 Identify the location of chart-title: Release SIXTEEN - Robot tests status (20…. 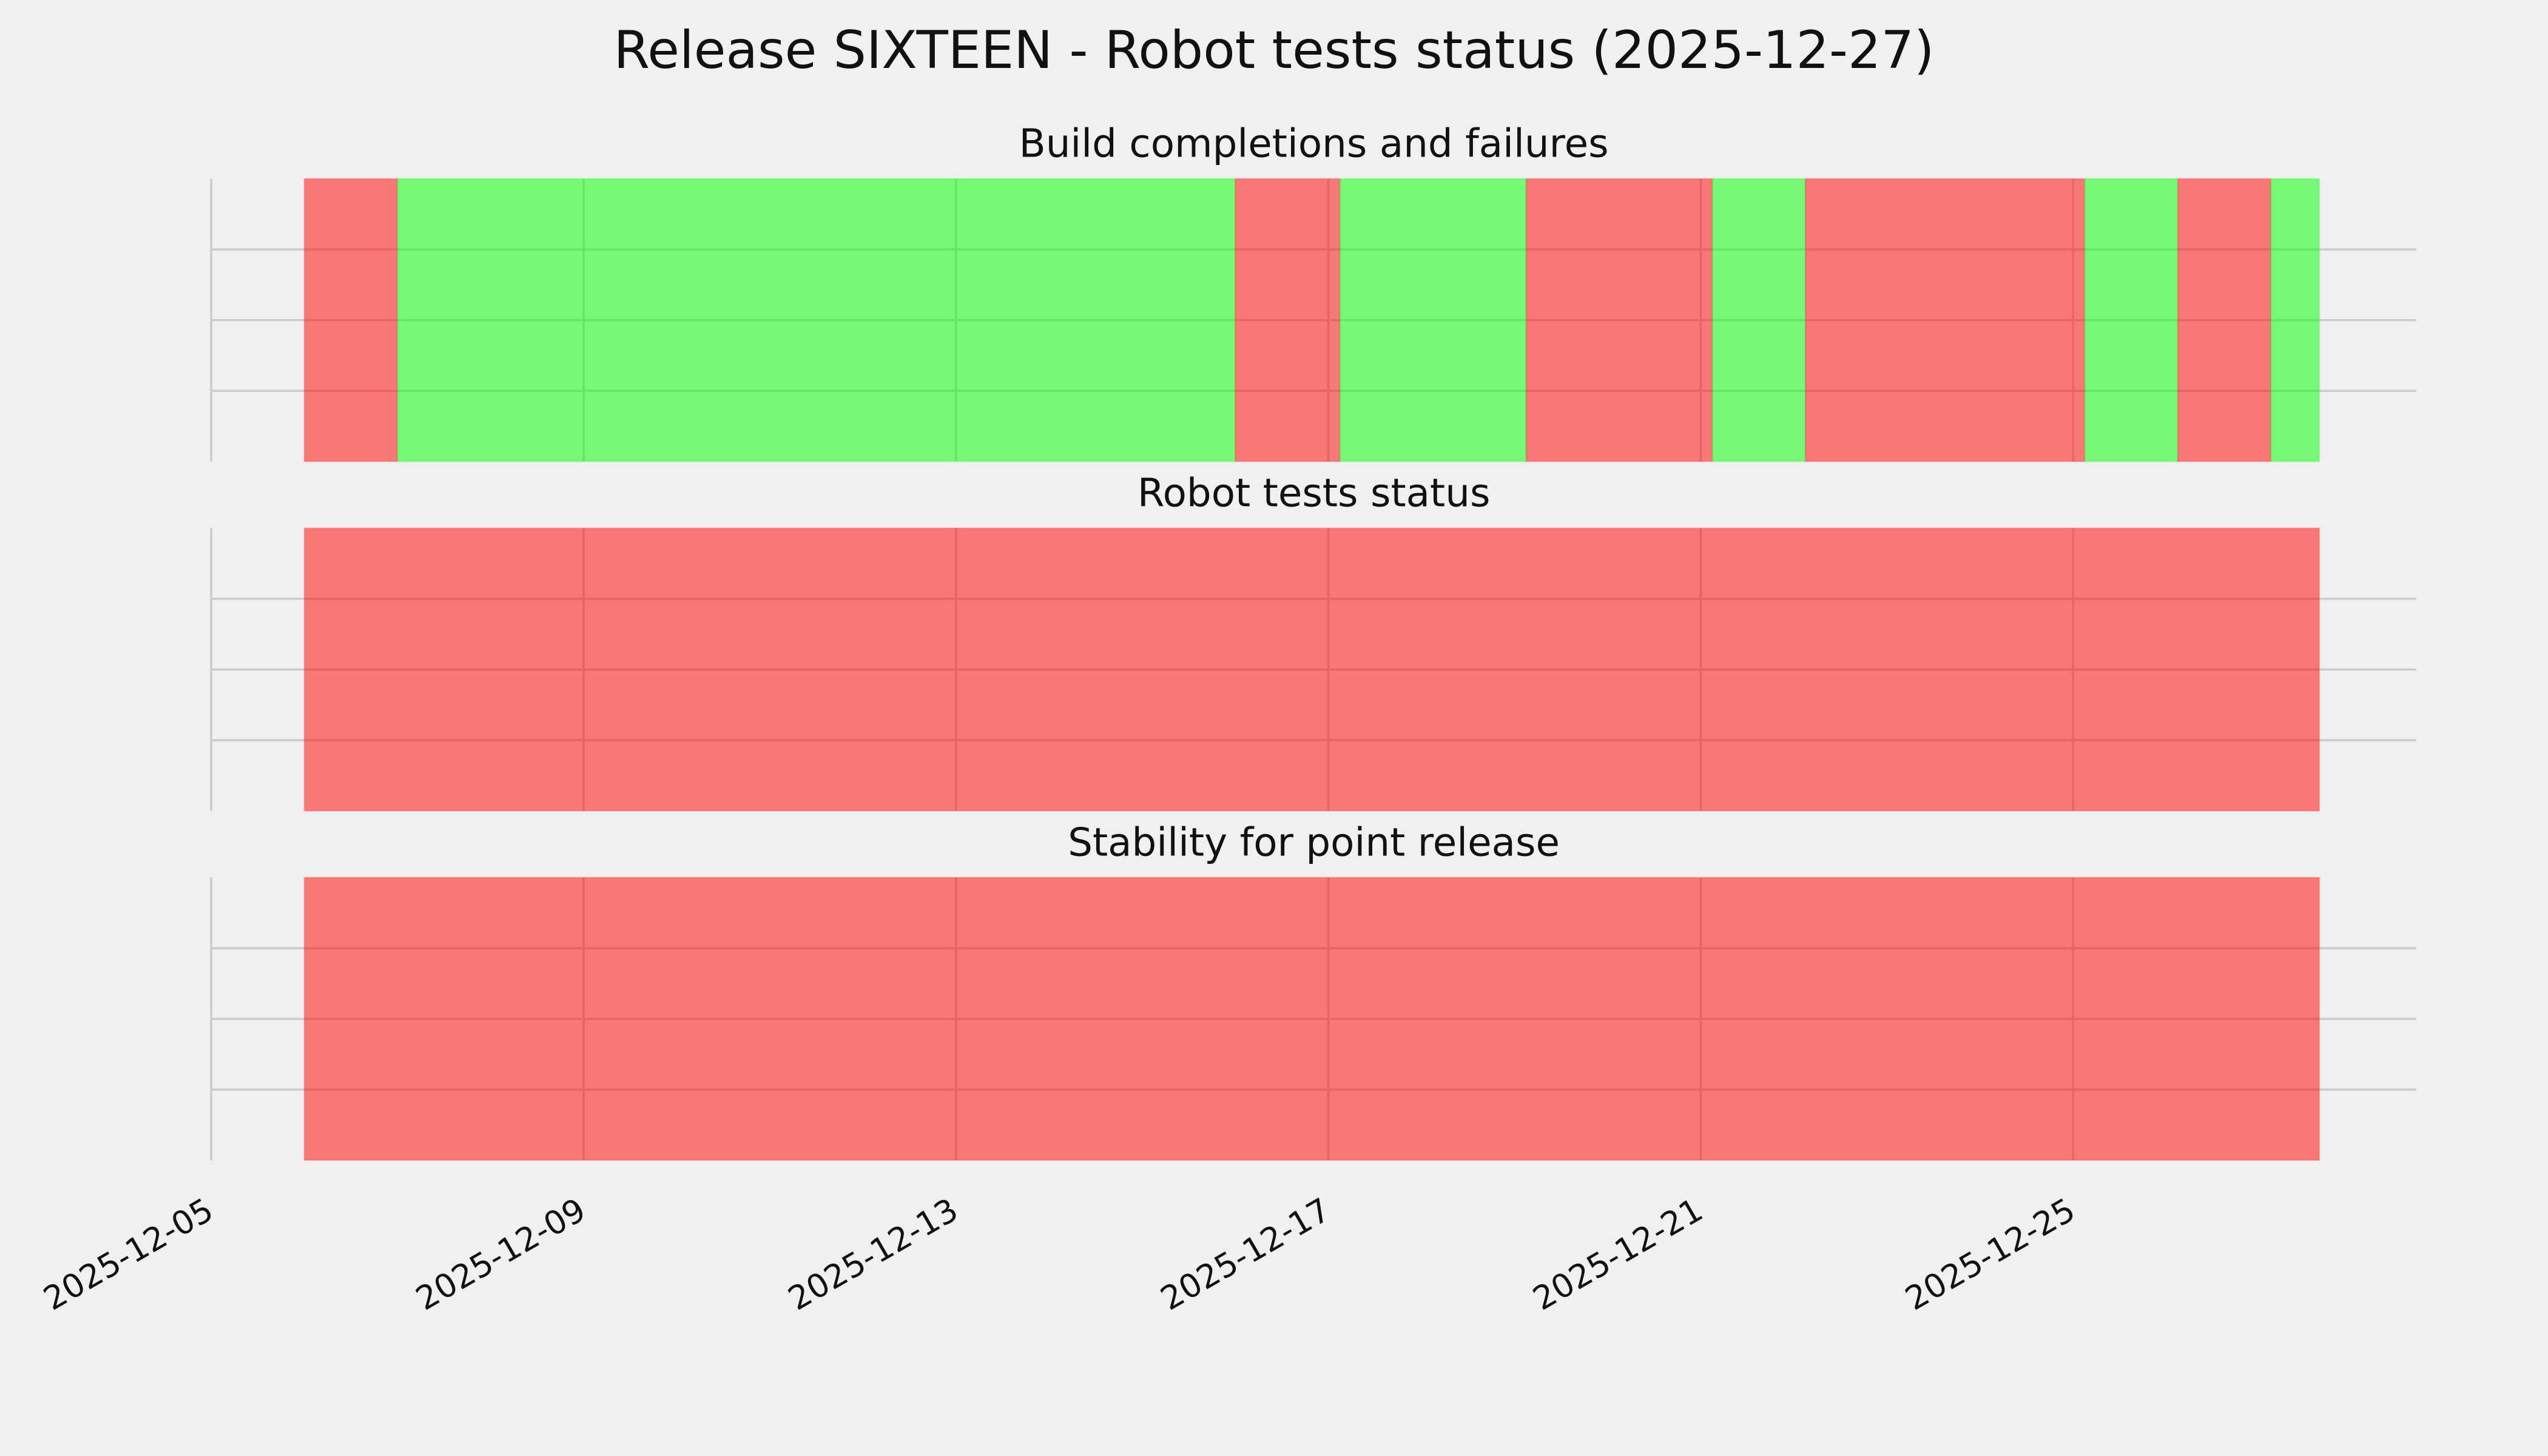
(1274, 50).